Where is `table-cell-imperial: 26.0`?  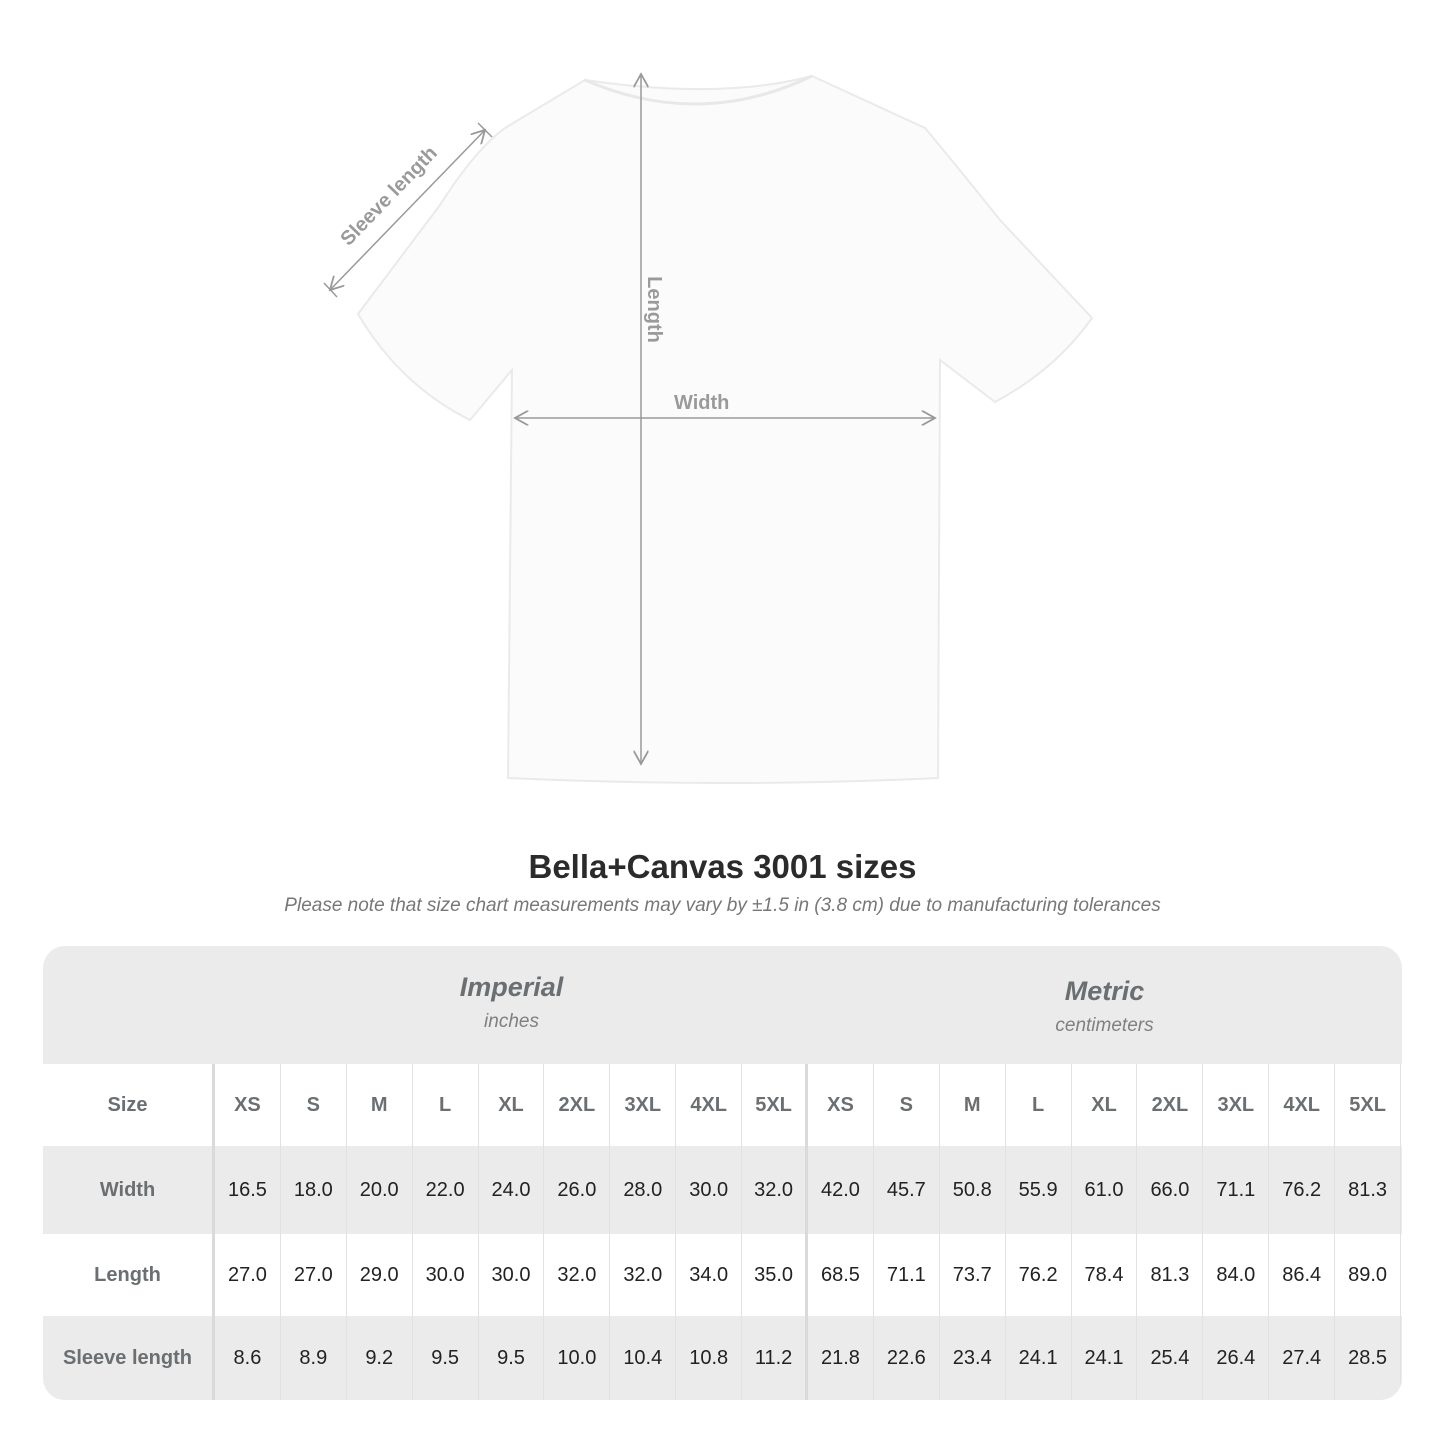
table-cell-imperial: 26.0 is located at coordinates (577, 1190).